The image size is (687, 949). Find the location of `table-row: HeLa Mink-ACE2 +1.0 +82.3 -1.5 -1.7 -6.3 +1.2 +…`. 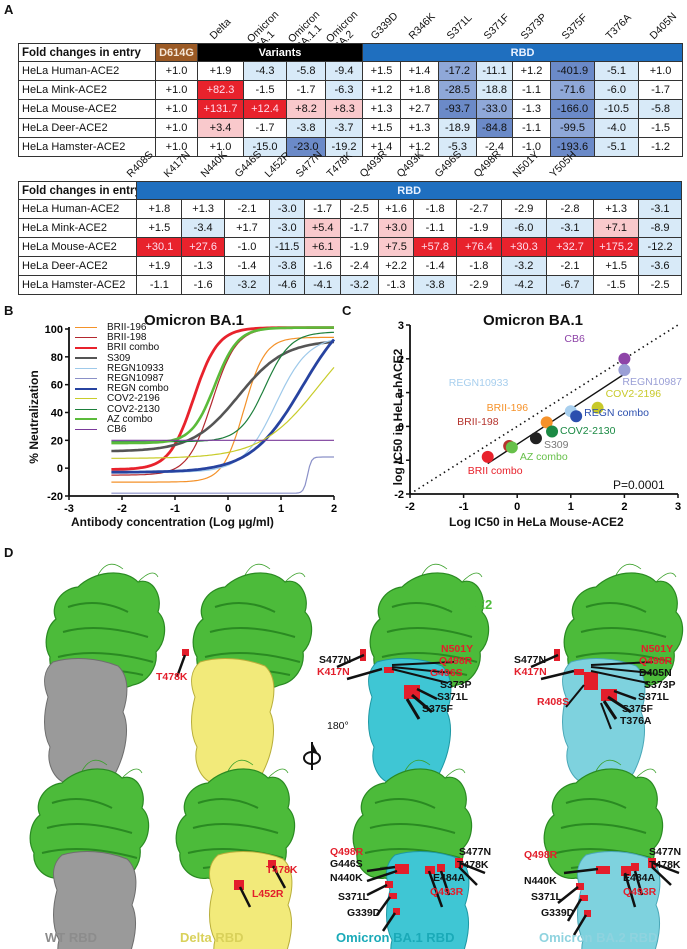

table-row: HeLa Mink-ACE2 +1.0 +82.3 -1.5 -1.7 -6.3 +1.2 +… is located at coordinates (351, 90).